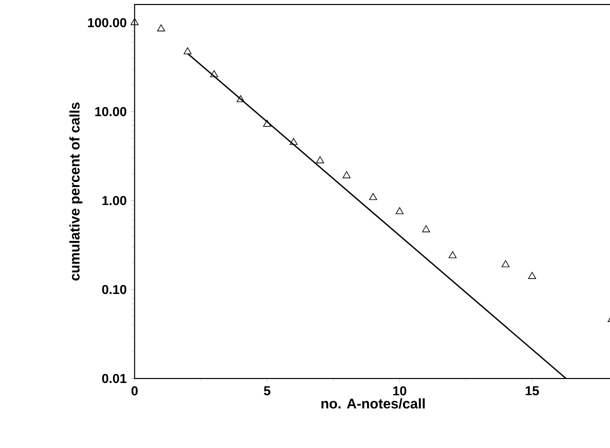  Describe the element at coordinates (110, 111) in the screenshot. I see `y-tick-label: 10.00` at that location.